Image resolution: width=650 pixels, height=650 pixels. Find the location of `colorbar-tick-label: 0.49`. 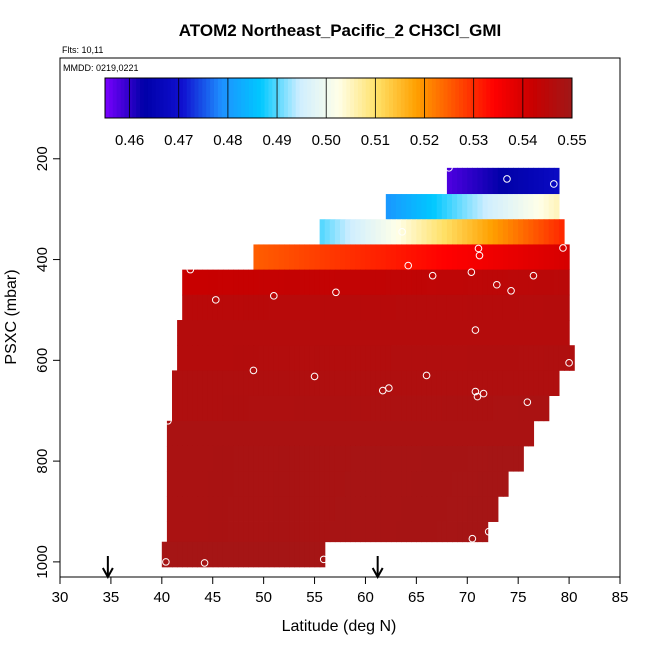

colorbar-tick-label: 0.49 is located at coordinates (276, 140).